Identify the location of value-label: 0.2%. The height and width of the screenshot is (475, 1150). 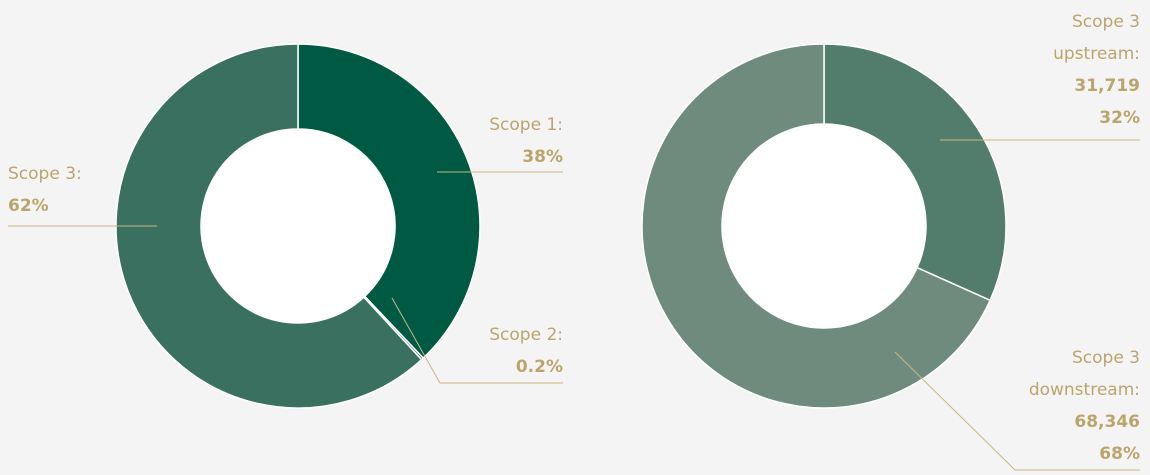
(539, 367).